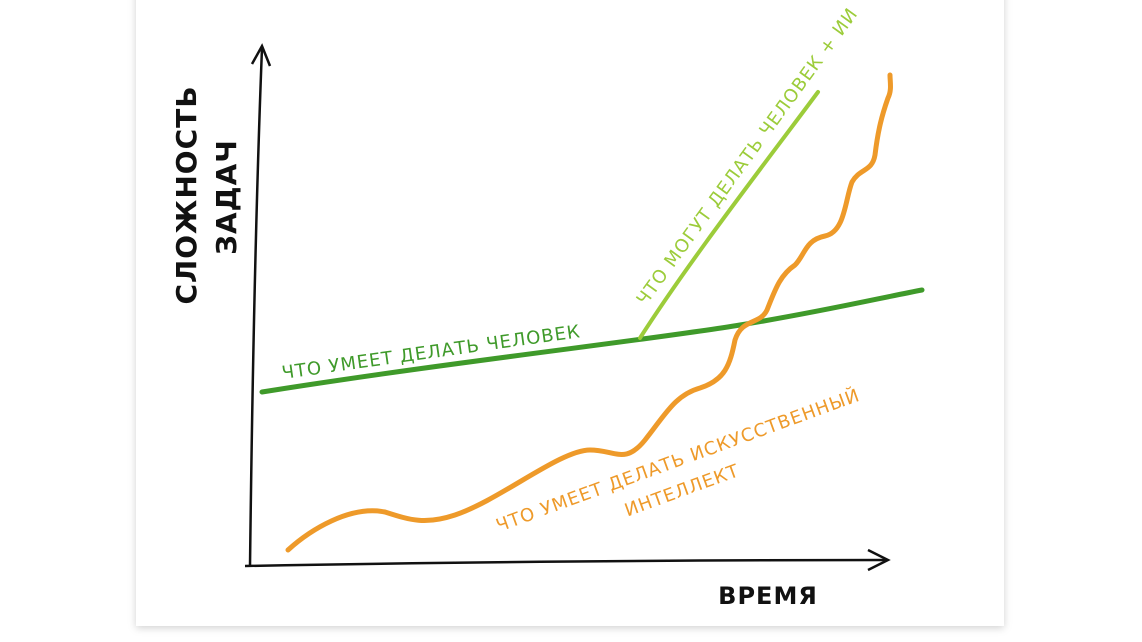  Describe the element at coordinates (592, 341) in the screenshot. I see `human-curve` at that location.